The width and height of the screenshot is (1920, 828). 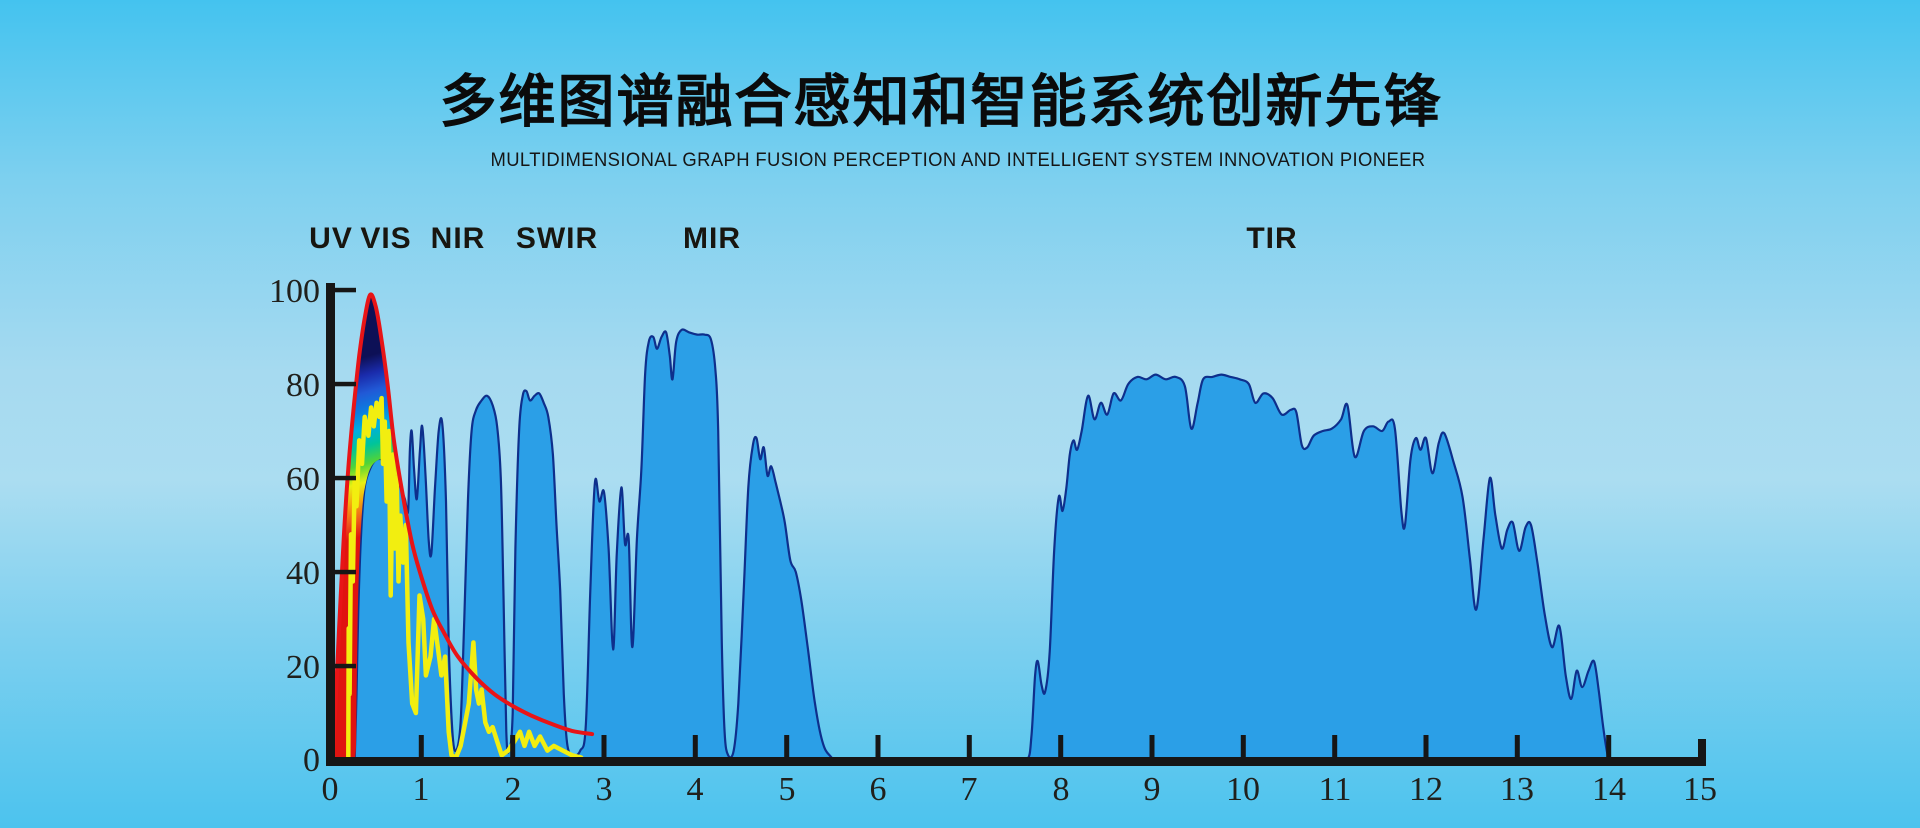 I want to click on band-label-tir: TIR, so click(x=1272, y=238).